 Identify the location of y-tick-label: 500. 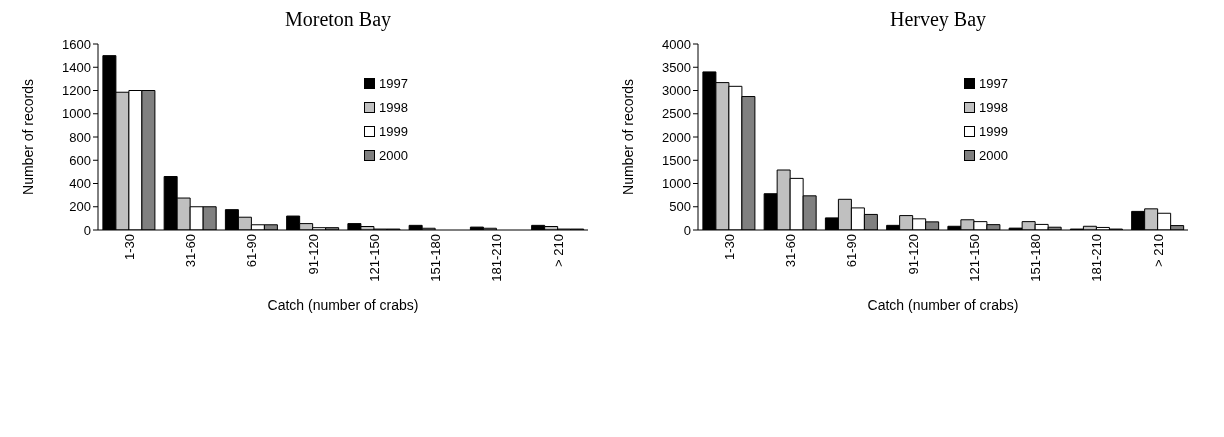
(680, 207).